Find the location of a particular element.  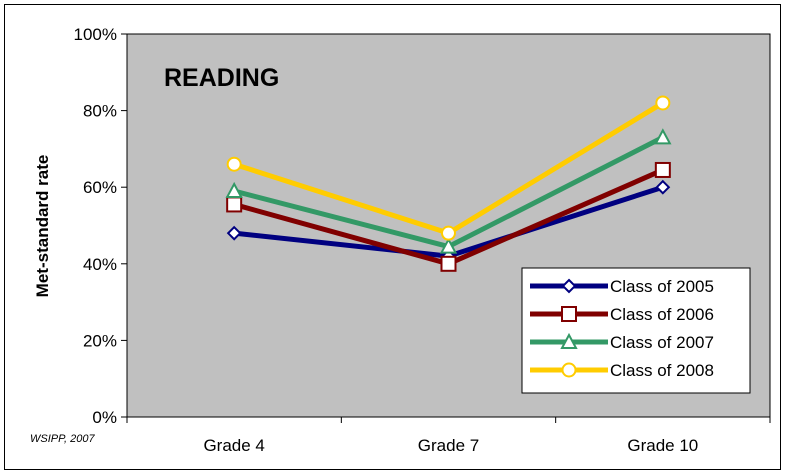

legend-label: Class of 2007 is located at coordinates (662, 342).